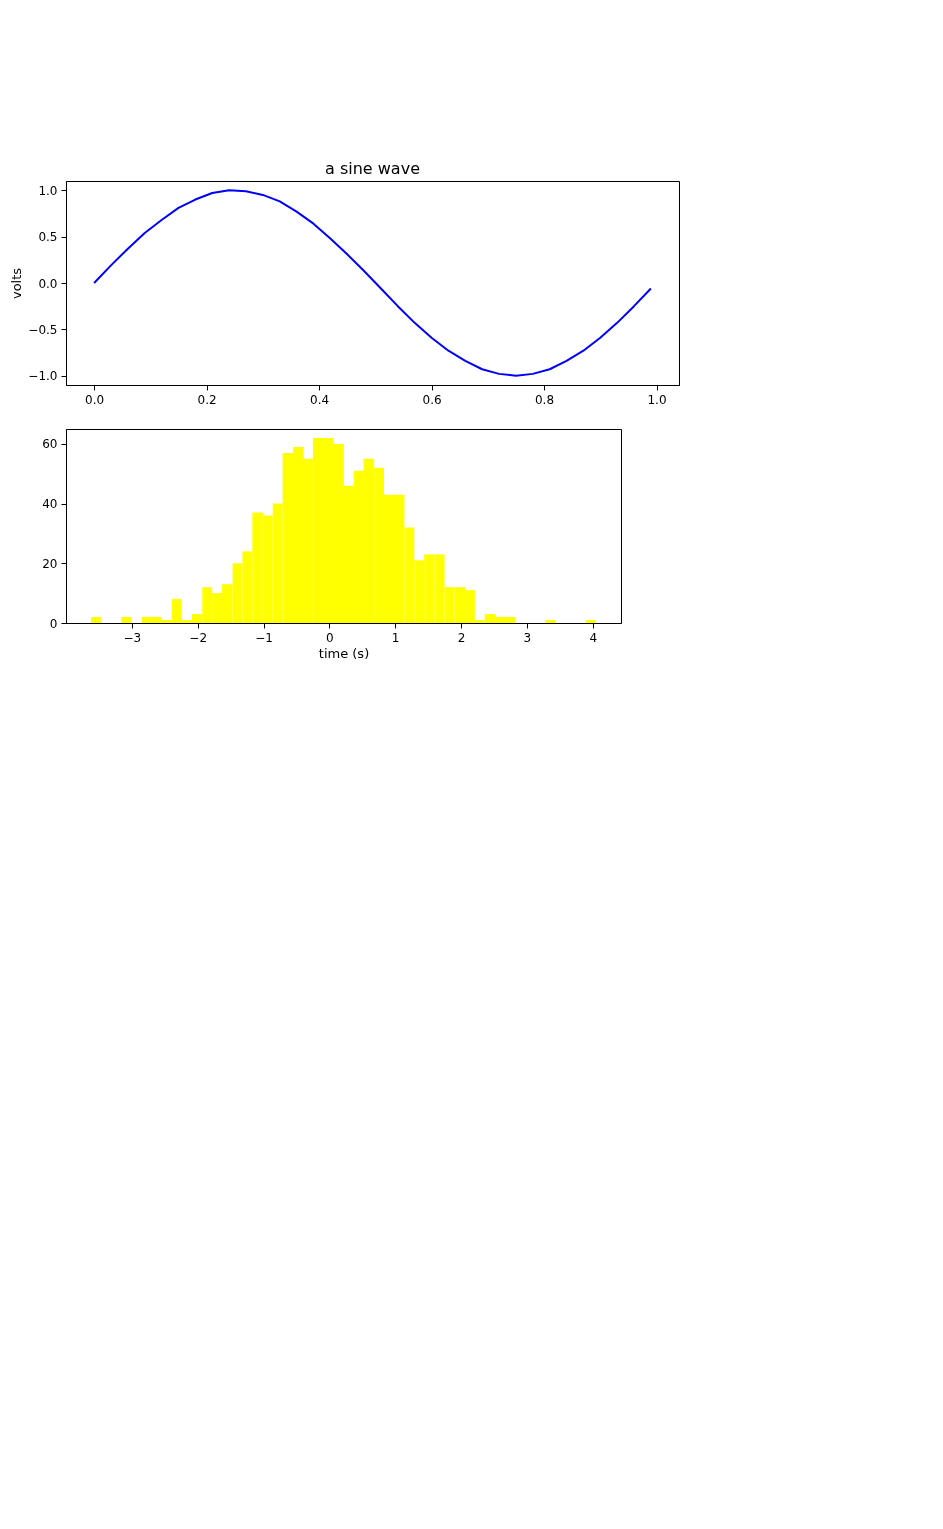 This screenshot has height=1529, width=943. I want to click on x-tick-label: −1, so click(264, 637).